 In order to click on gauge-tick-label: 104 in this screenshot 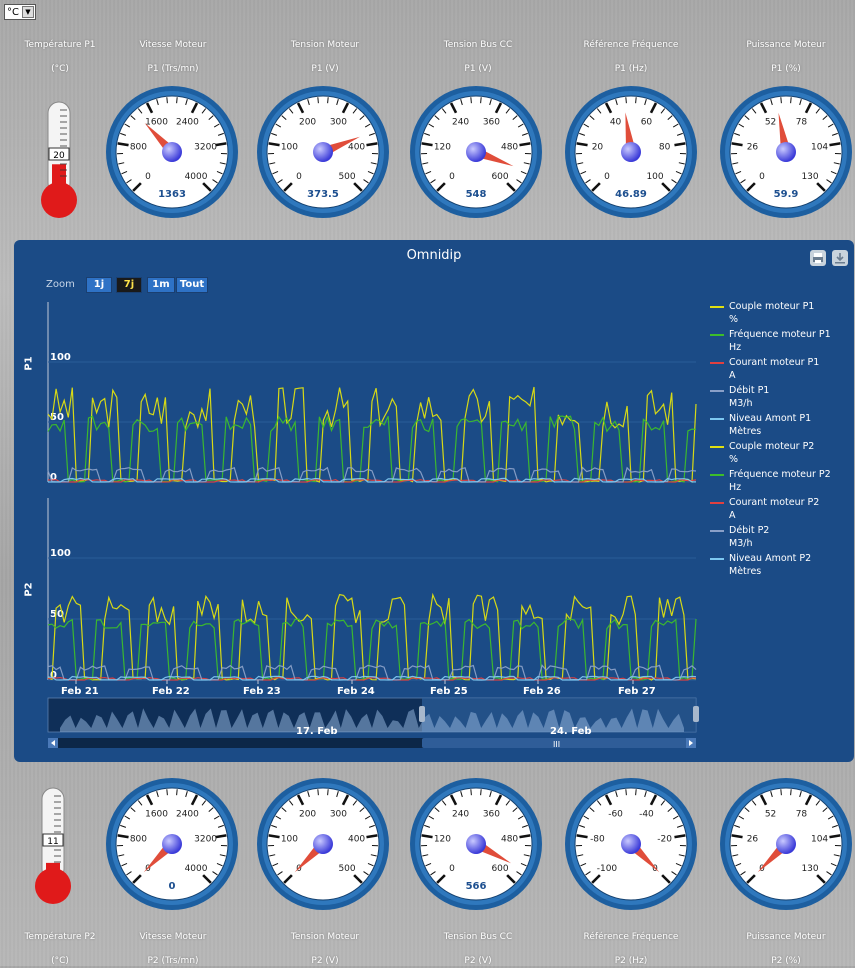, I will do `click(819, 840)`.